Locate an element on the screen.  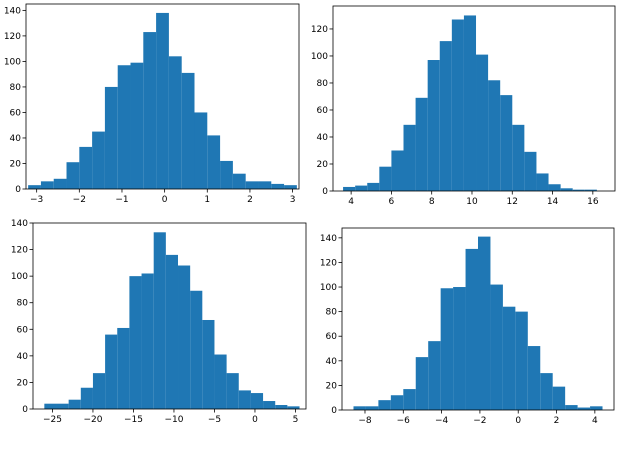
x-tick-label: −3 is located at coordinates (36, 200).